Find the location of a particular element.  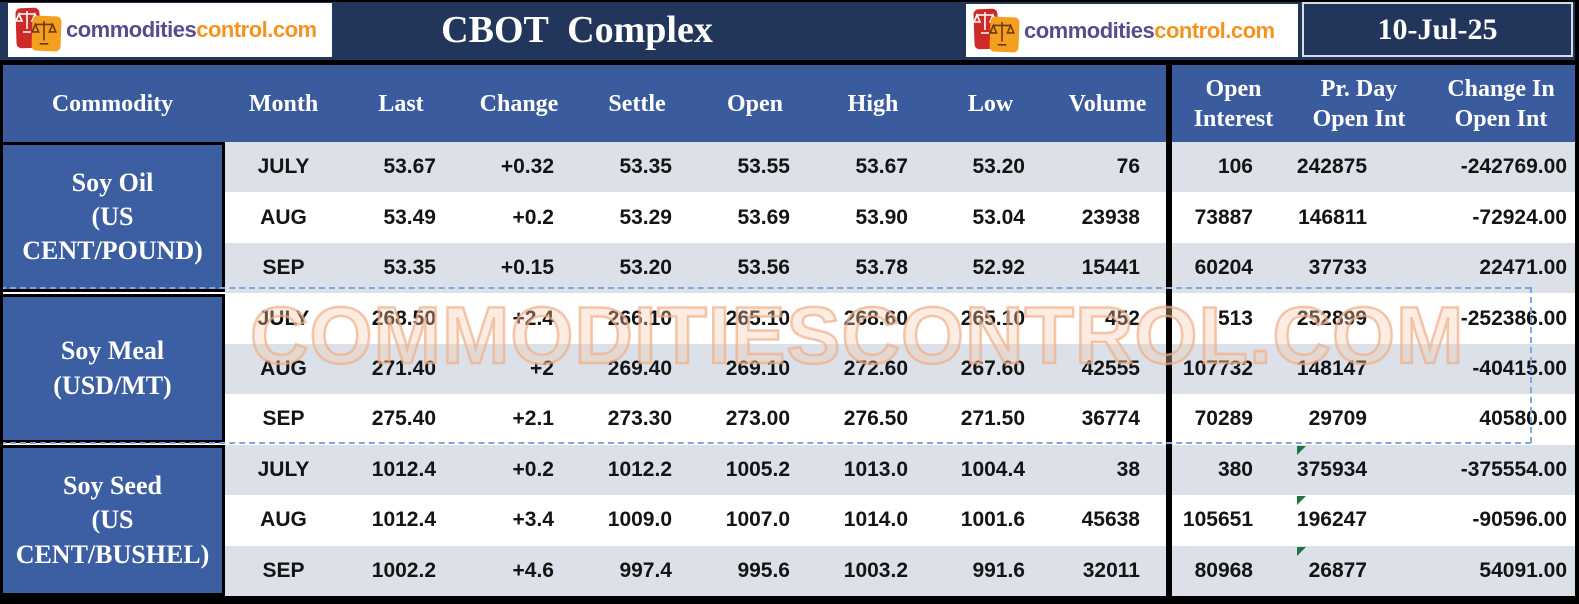

cell-last: 53.35 is located at coordinates (409, 268).